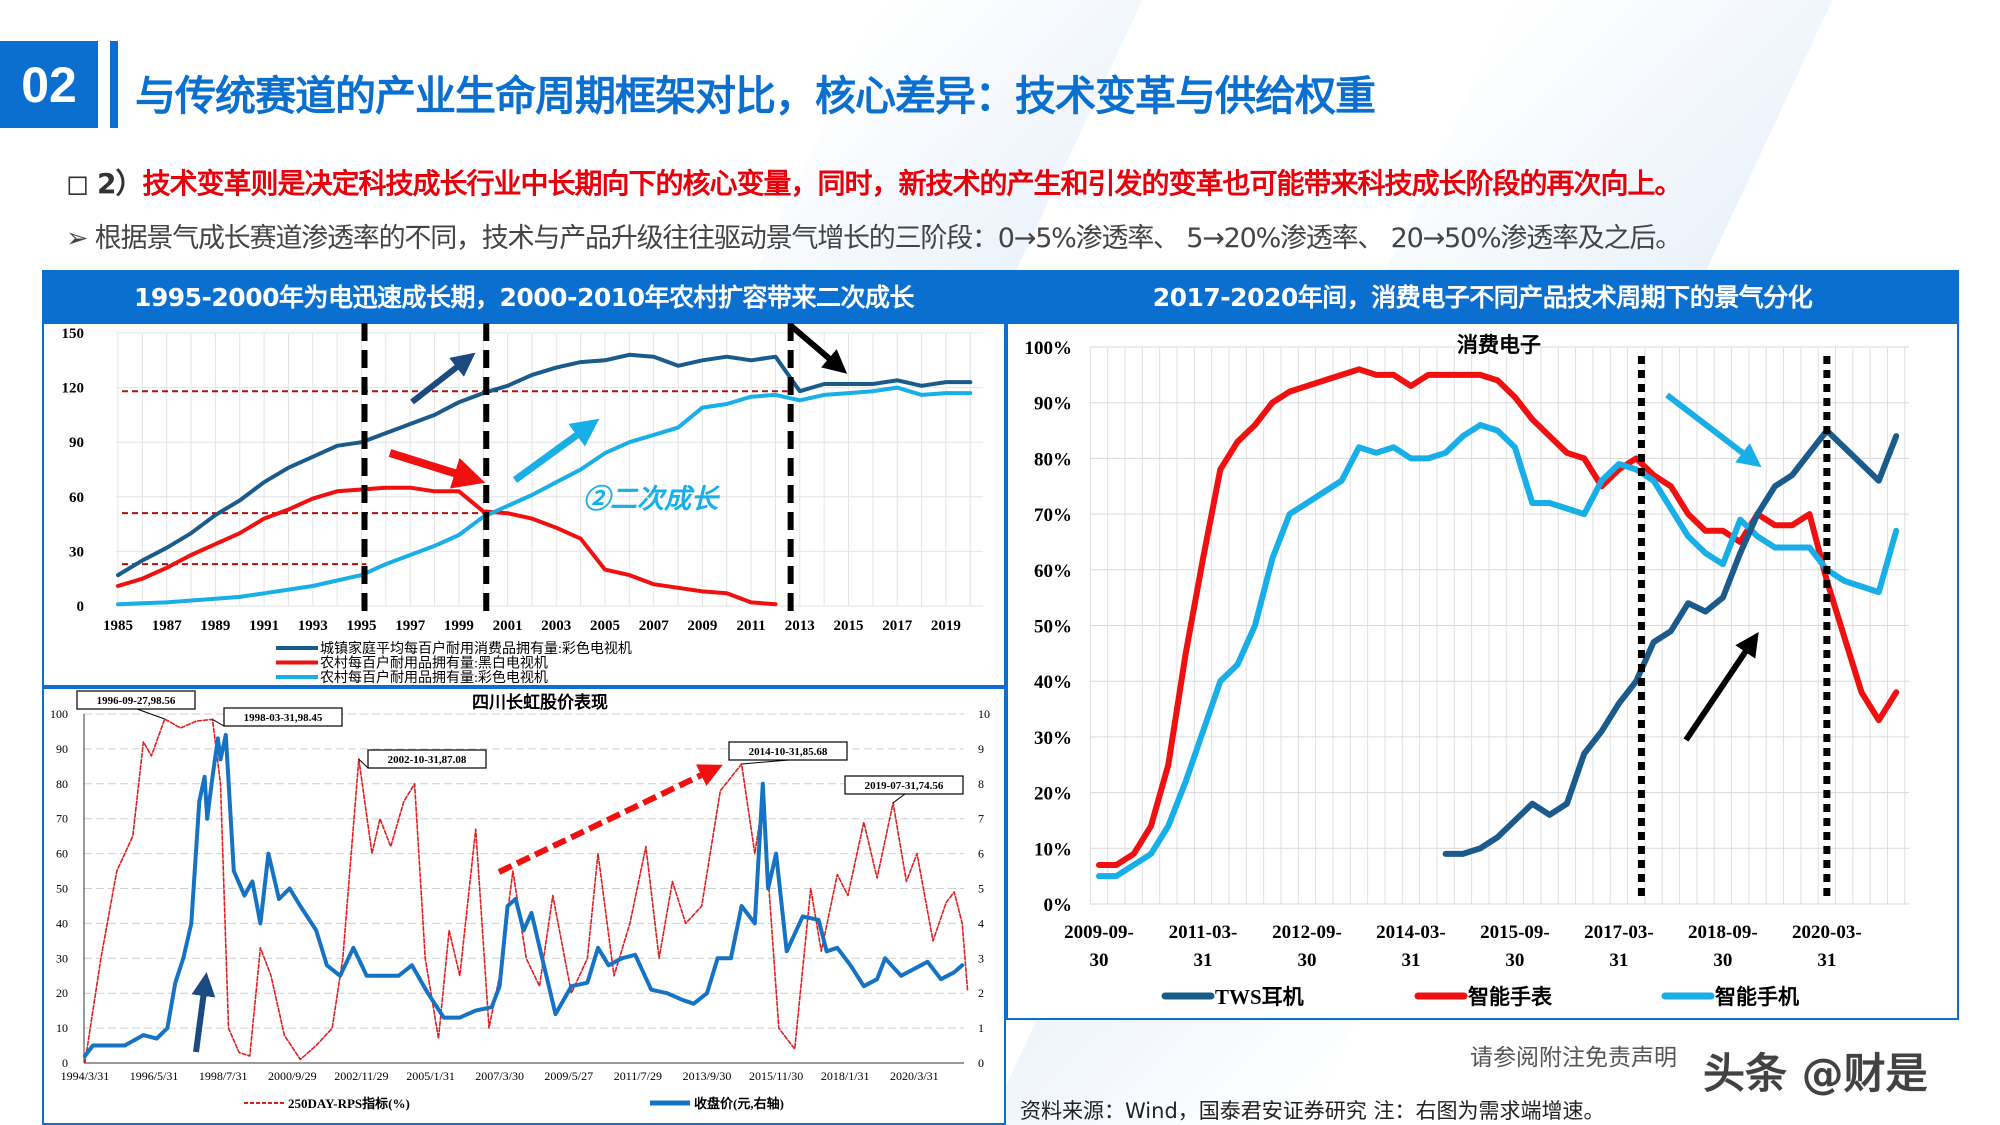 The height and width of the screenshot is (1125, 2000). Describe the element at coordinates (264, 626) in the screenshot. I see `x-tick-label: 1991` at that location.